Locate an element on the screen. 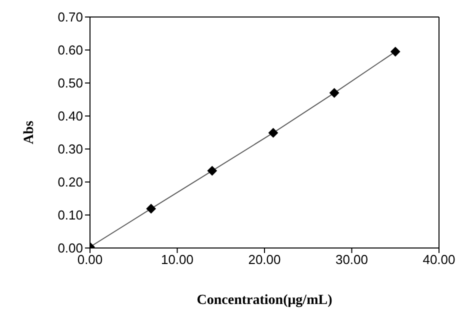  y-axis-title: Abs is located at coordinates (29, 132).